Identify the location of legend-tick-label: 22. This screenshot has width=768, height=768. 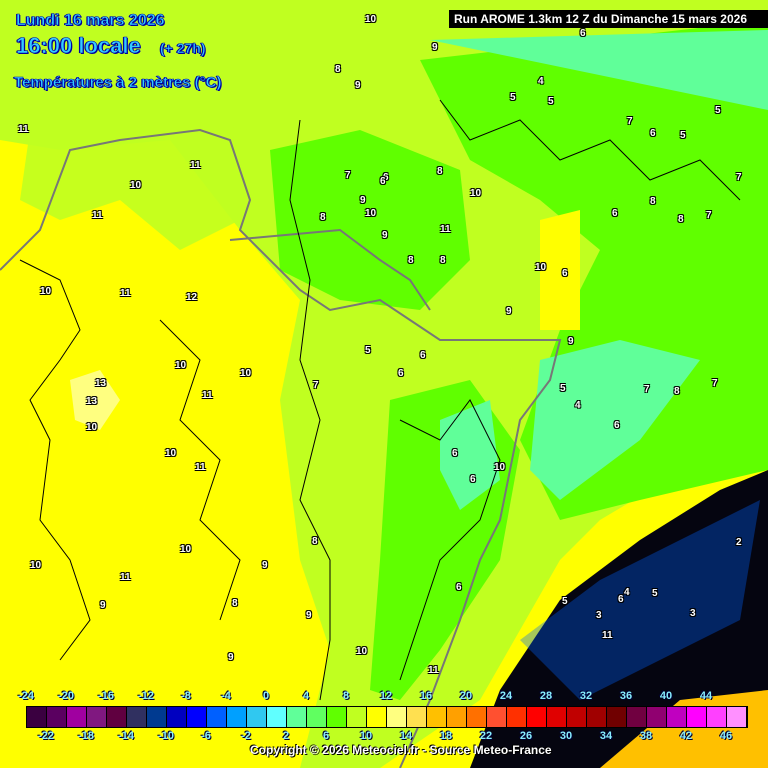
(486, 736).